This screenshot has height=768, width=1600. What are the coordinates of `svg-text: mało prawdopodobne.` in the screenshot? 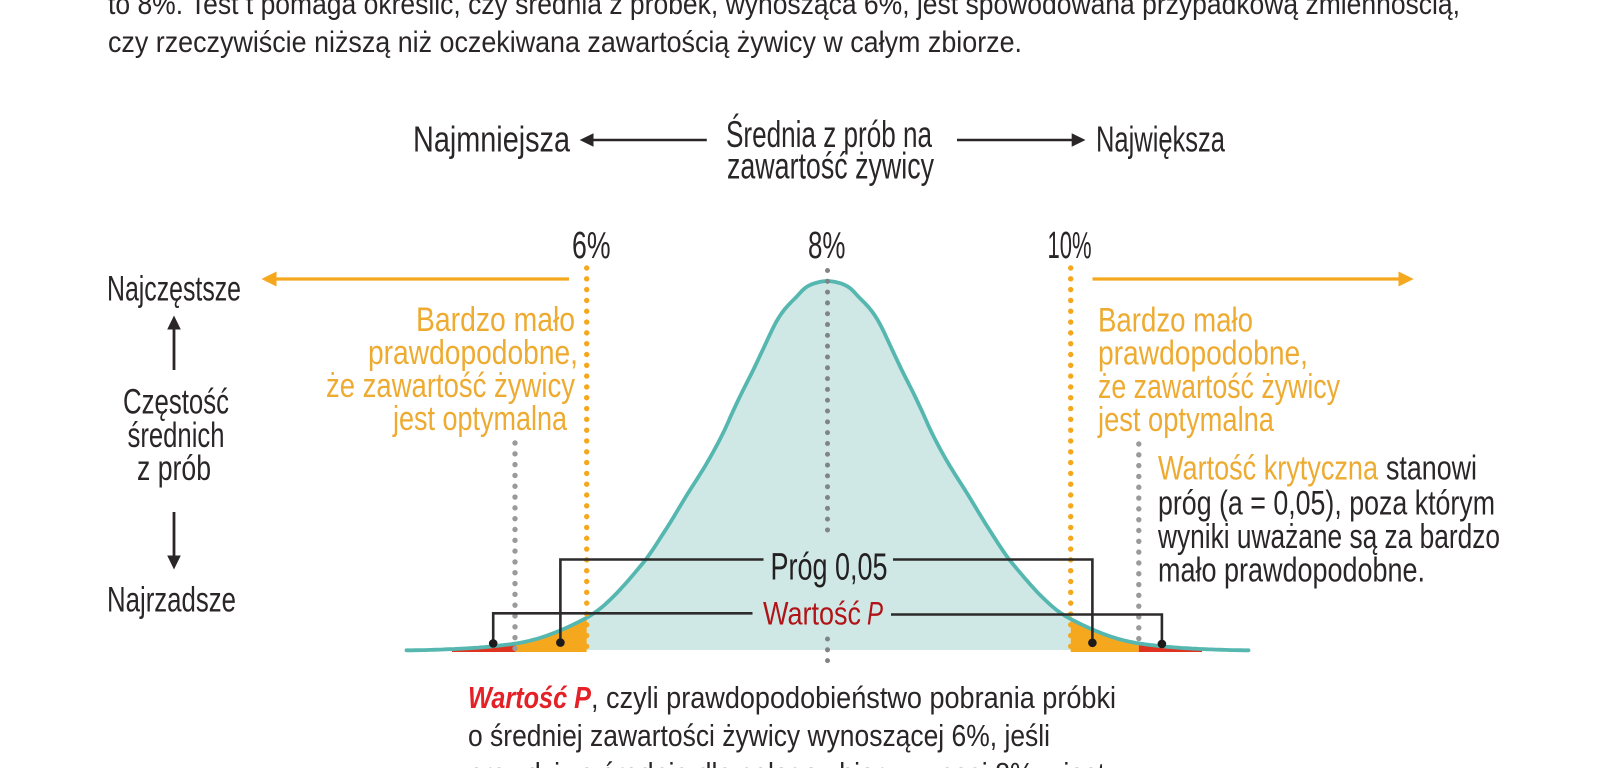 It's located at (1291, 571).